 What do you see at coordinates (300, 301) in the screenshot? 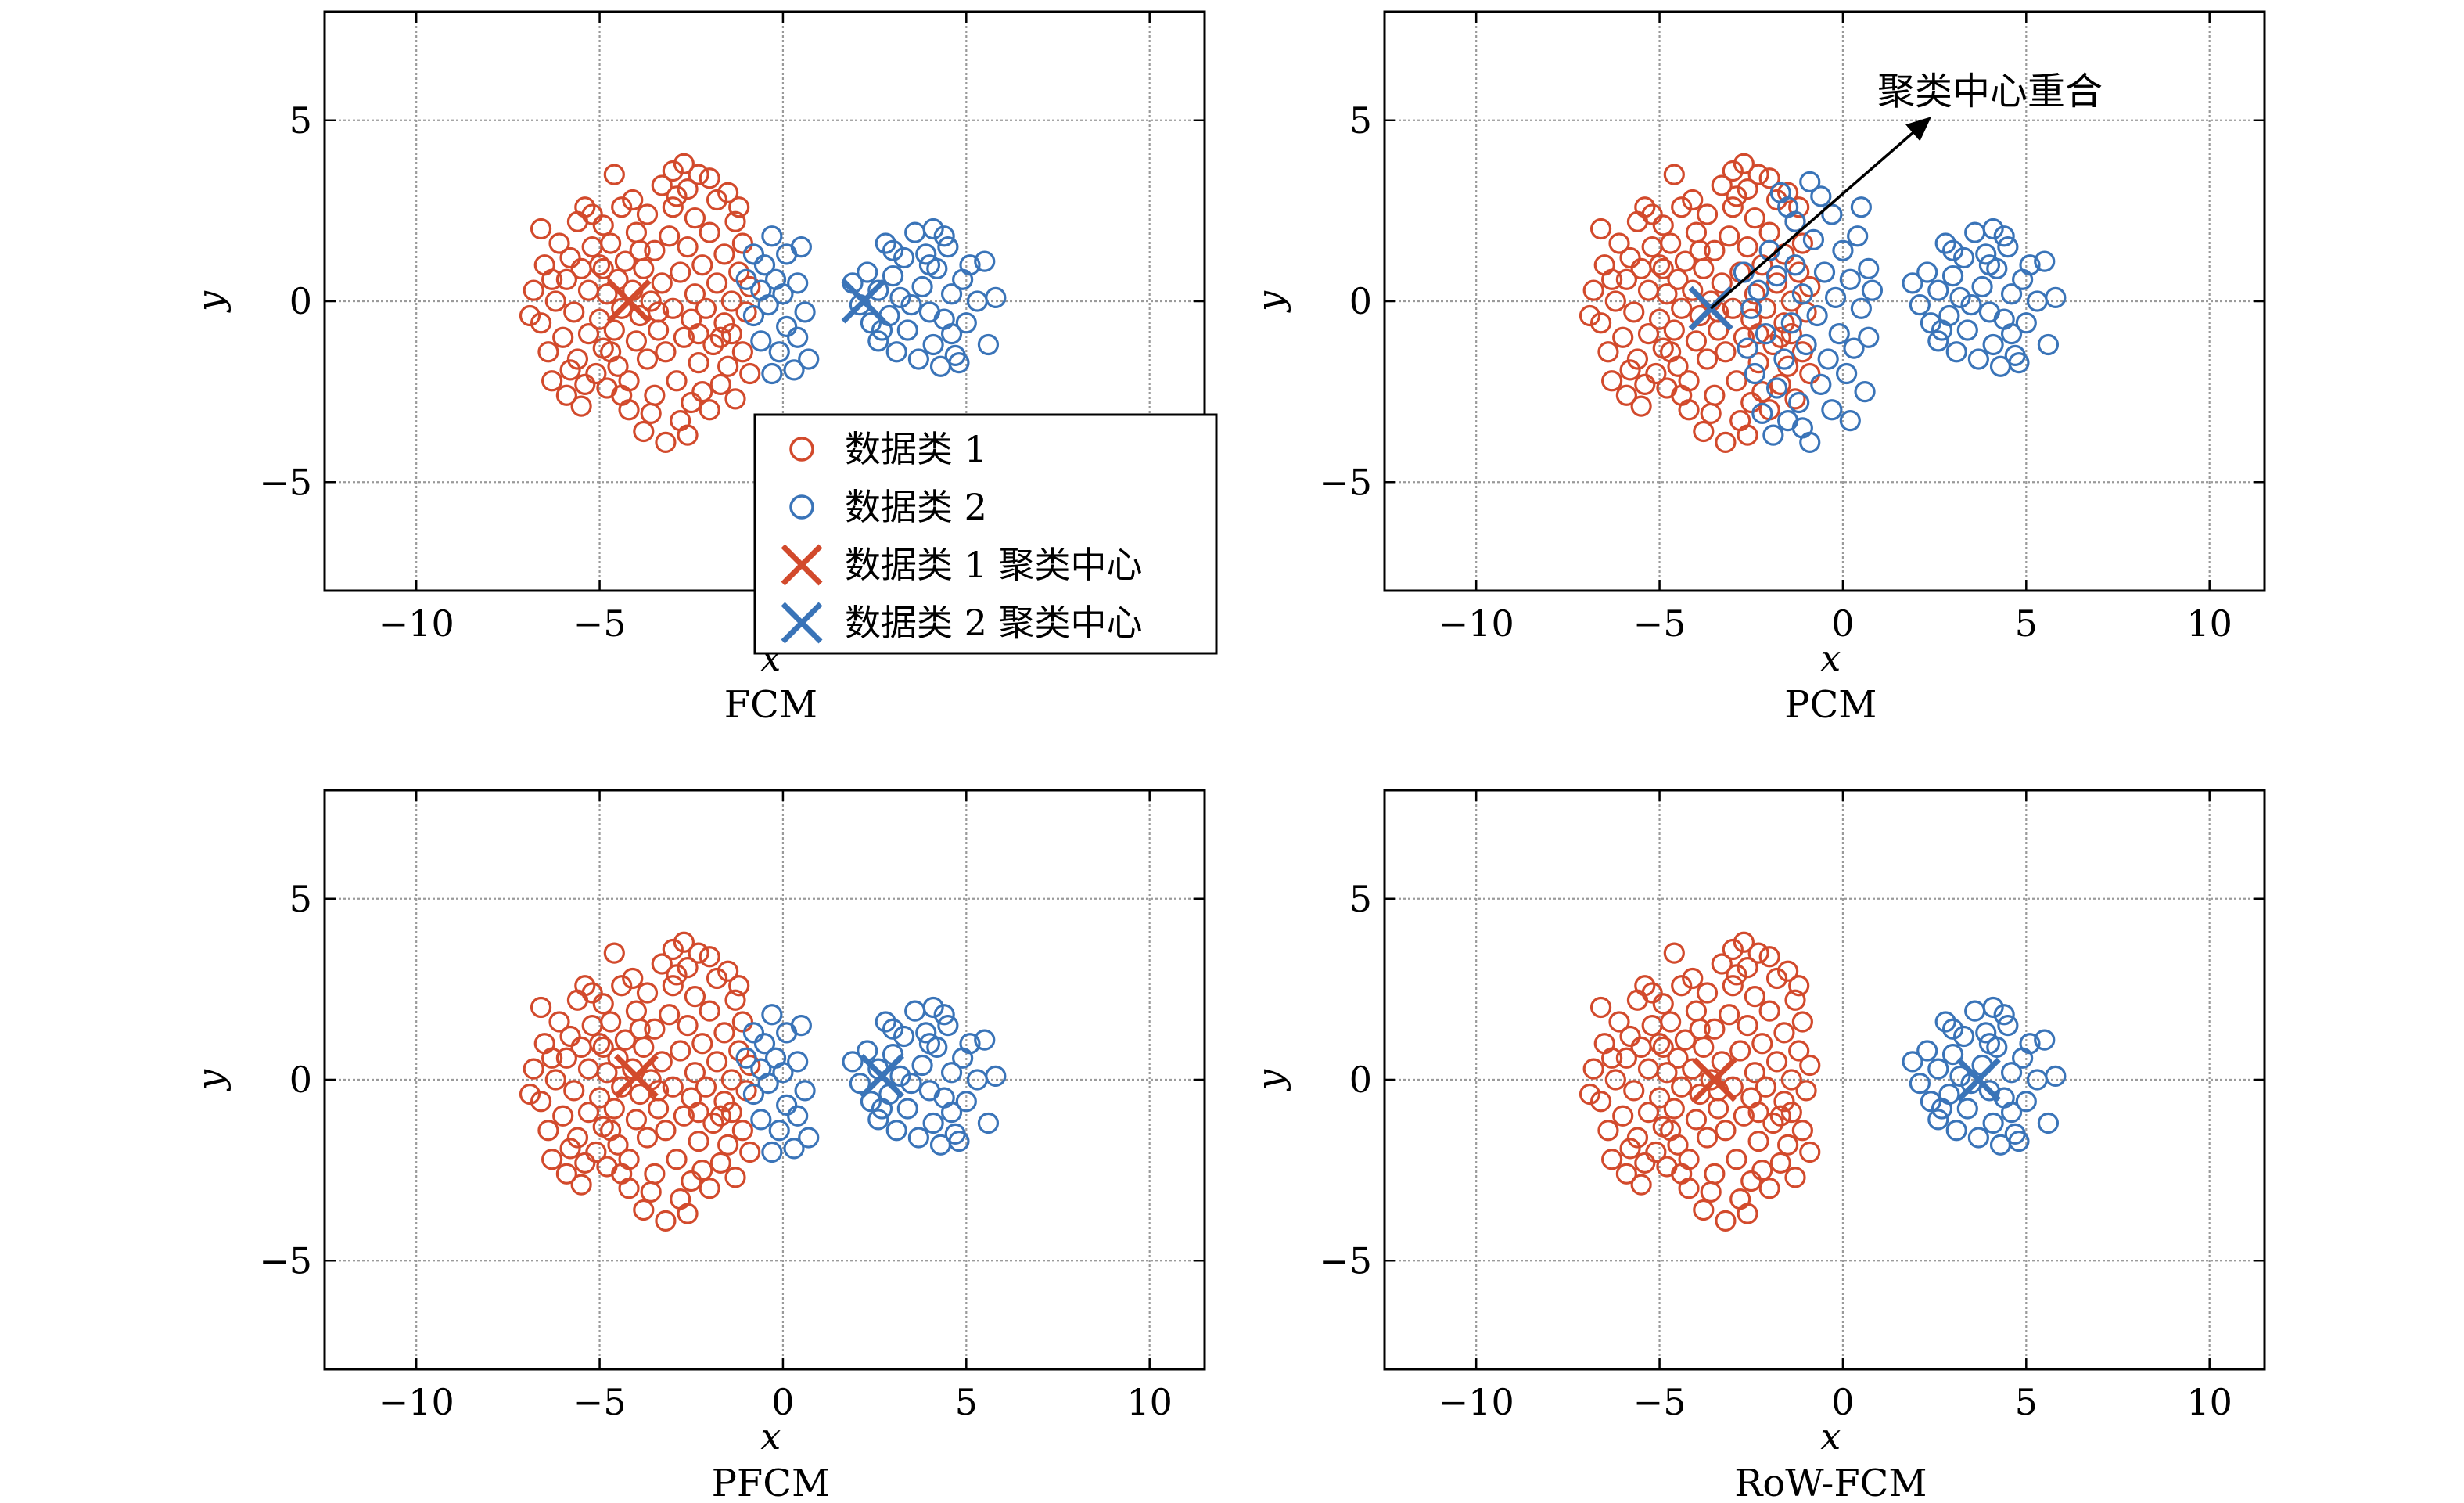
I see `y-tick-label: 0` at bounding box center [300, 301].